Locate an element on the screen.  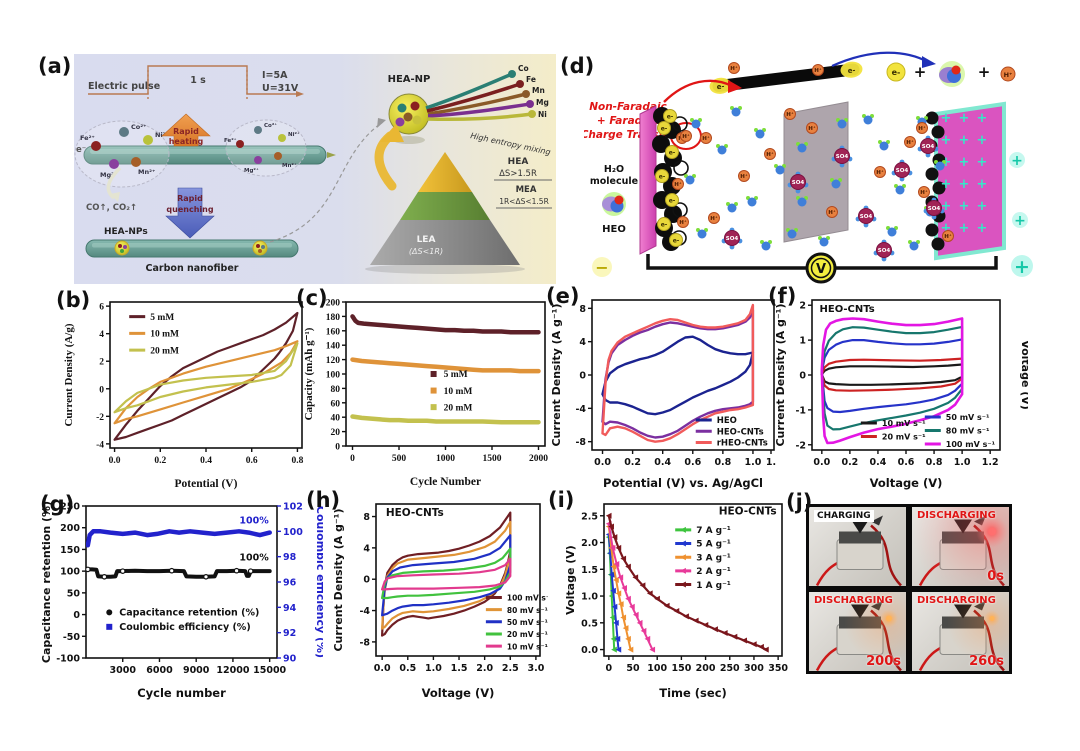
photo-cell-discharging-260s: DISCHARGING 260s is located at coordinates (960, 631).